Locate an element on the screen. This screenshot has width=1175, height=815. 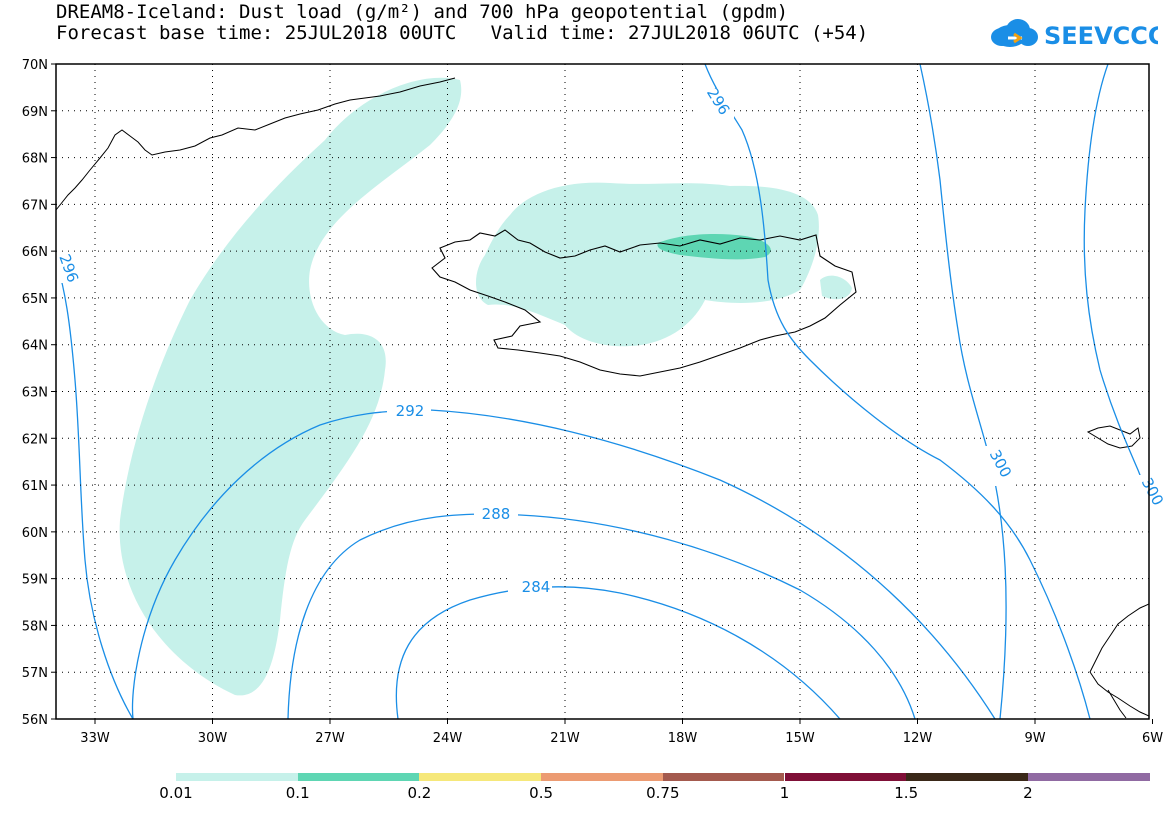
cloud-icon is located at coordinates (1014, 33).